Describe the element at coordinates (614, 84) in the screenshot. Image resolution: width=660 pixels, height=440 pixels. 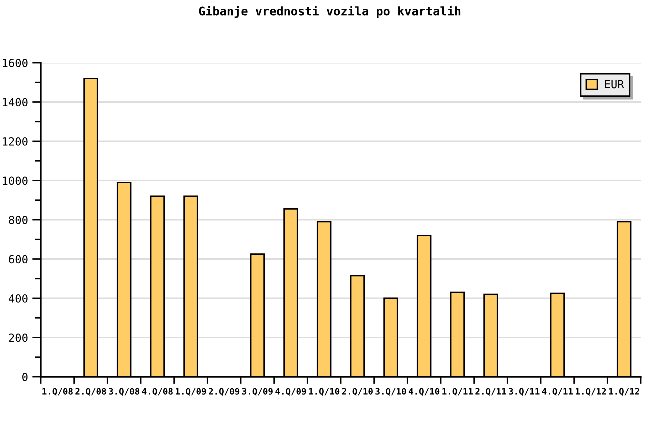
I see `legend-label: EUR` at that location.